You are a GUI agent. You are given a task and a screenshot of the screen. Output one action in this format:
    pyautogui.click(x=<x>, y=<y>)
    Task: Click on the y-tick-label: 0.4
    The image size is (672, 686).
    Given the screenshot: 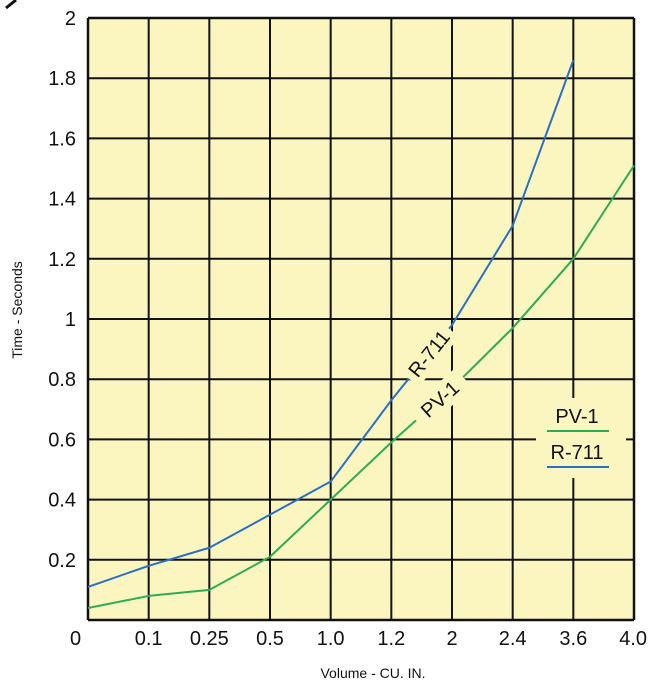 What is the action you would take?
    pyautogui.click(x=62, y=501)
    